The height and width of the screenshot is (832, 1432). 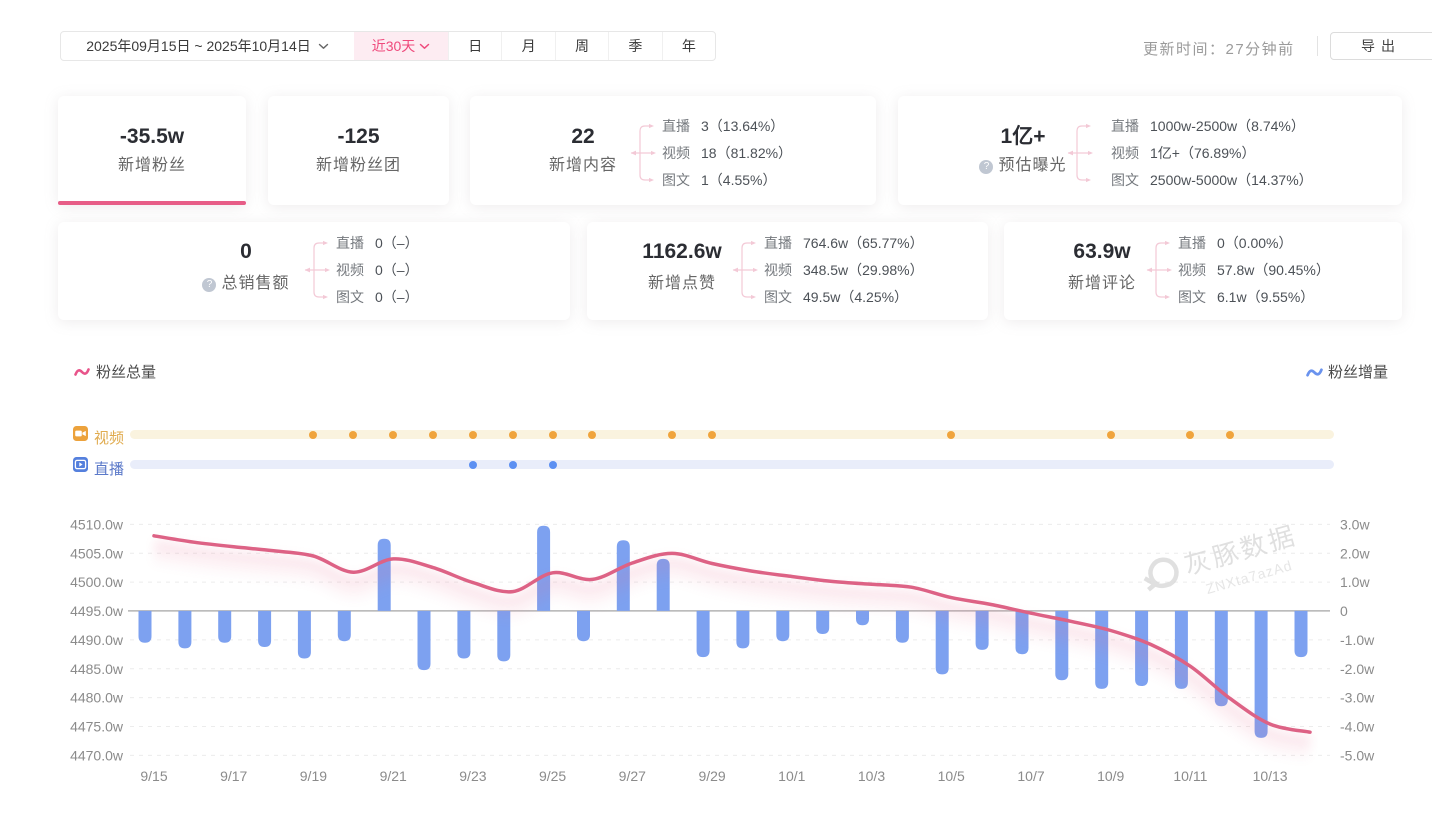 I want to click on svg-text: 4500.0w, so click(x=97, y=582).